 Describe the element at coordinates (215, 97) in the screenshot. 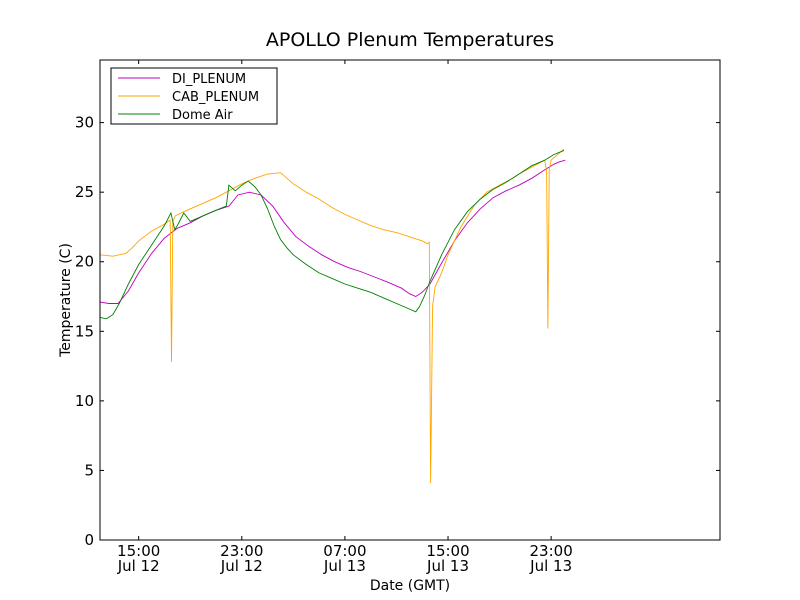

I see `legend-label: CAB_PLENUM` at that location.